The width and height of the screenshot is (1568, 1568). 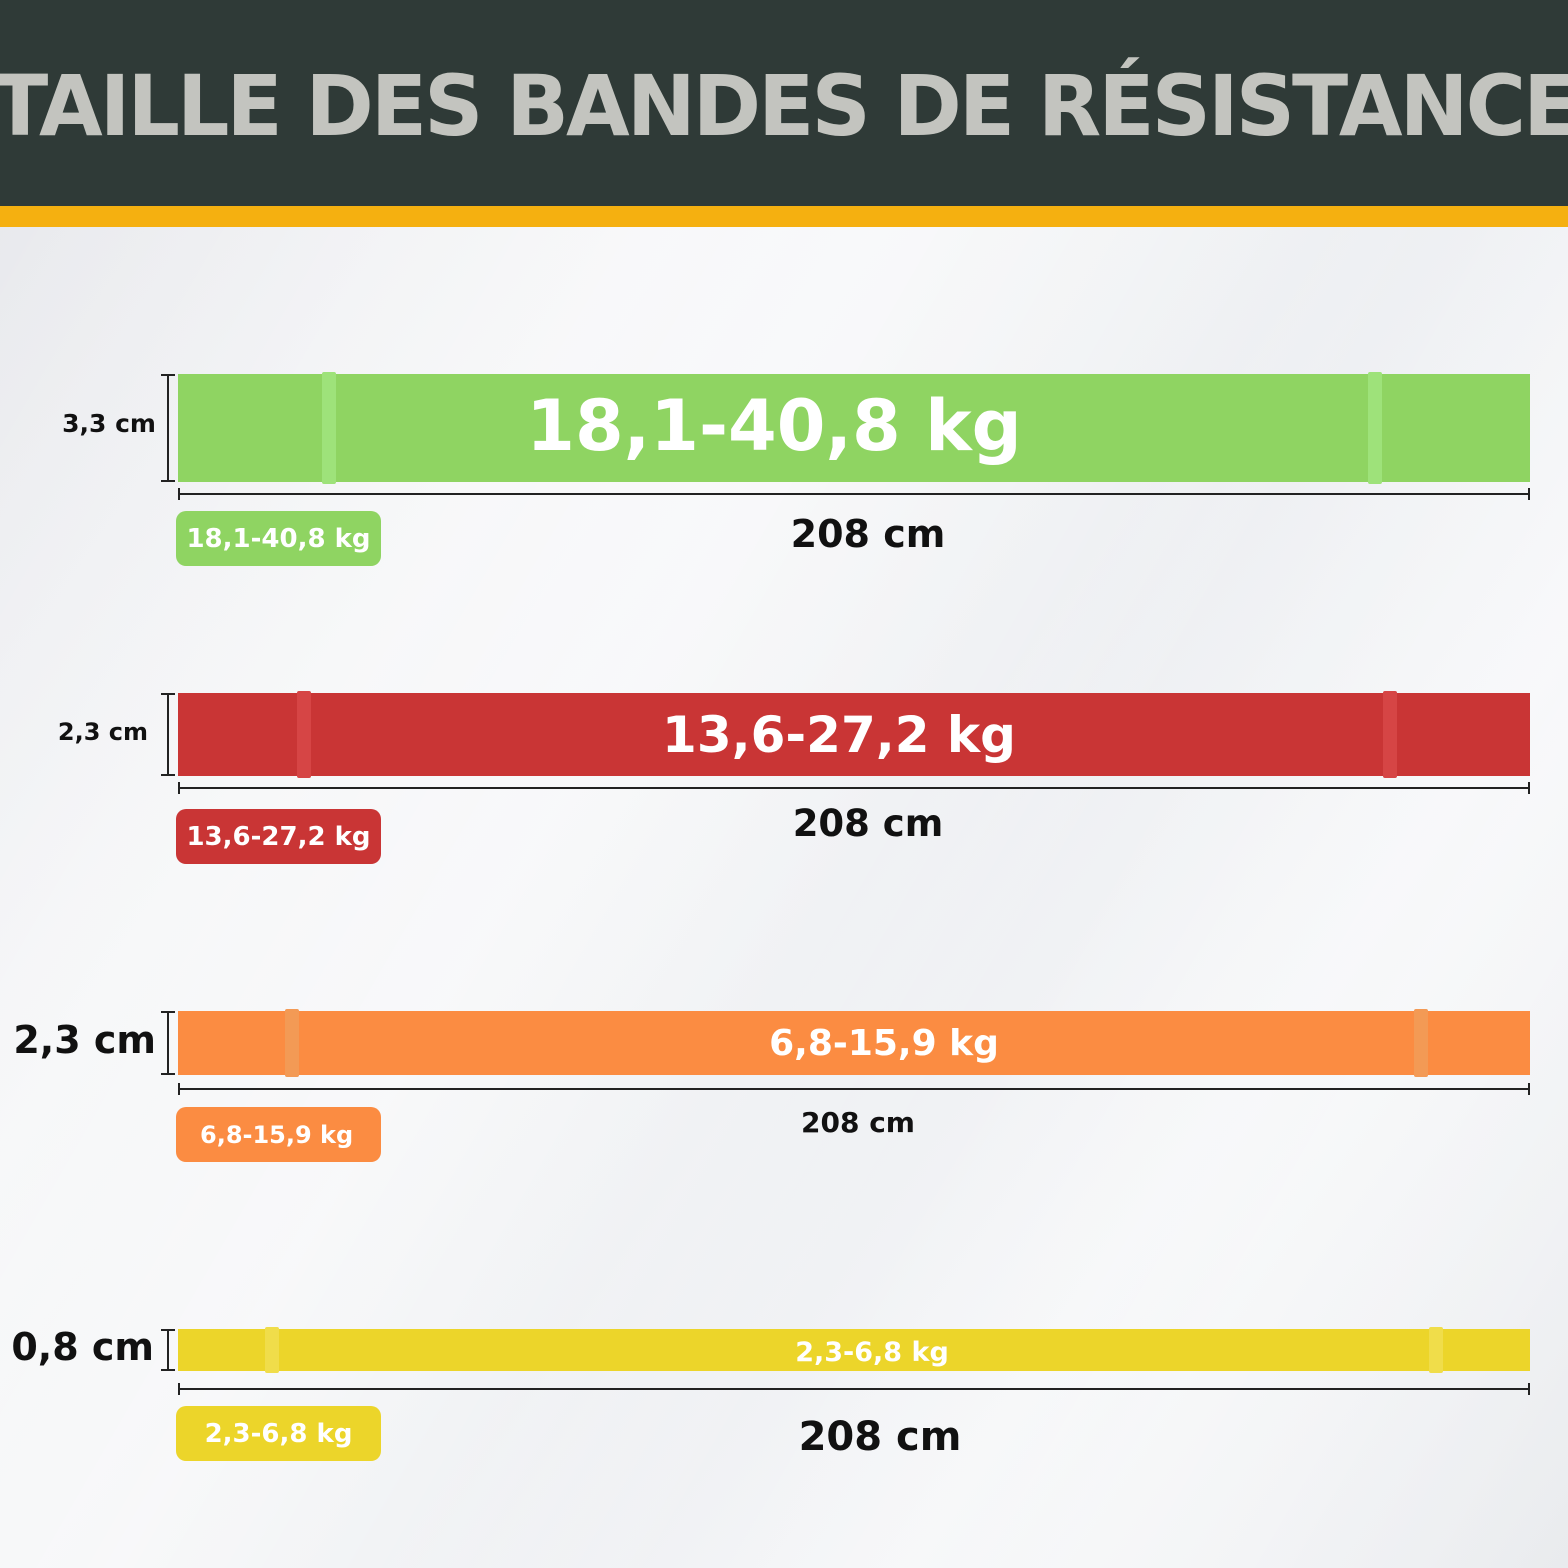 What do you see at coordinates (278, 1433) in the screenshot?
I see `resistance-badge-yellow: 2,3-6,8 kg` at bounding box center [278, 1433].